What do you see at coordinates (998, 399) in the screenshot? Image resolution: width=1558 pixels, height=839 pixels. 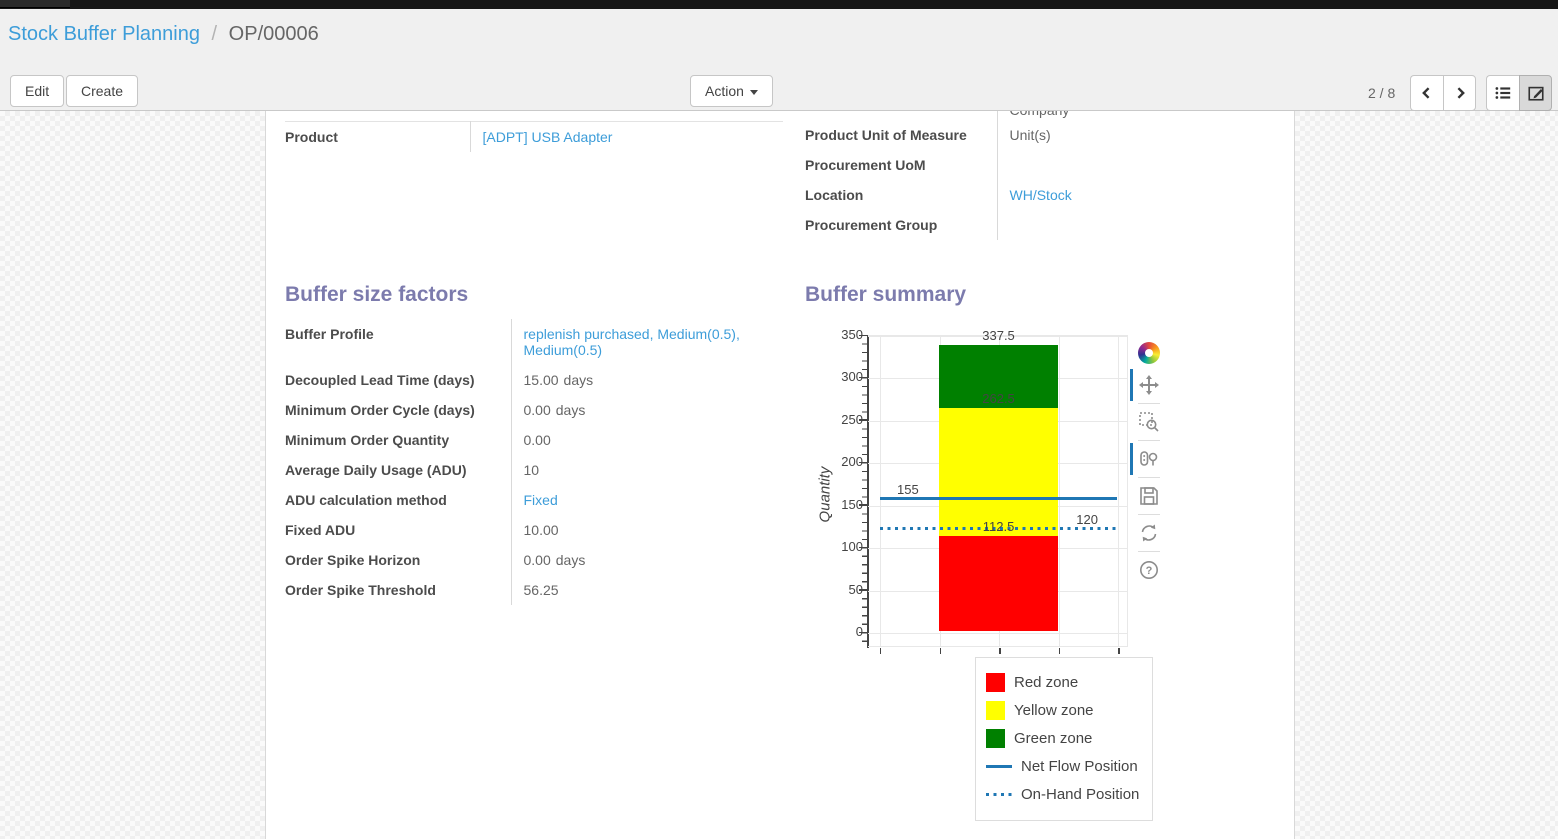 I see `chart-annotation: 262.5` at bounding box center [998, 399].